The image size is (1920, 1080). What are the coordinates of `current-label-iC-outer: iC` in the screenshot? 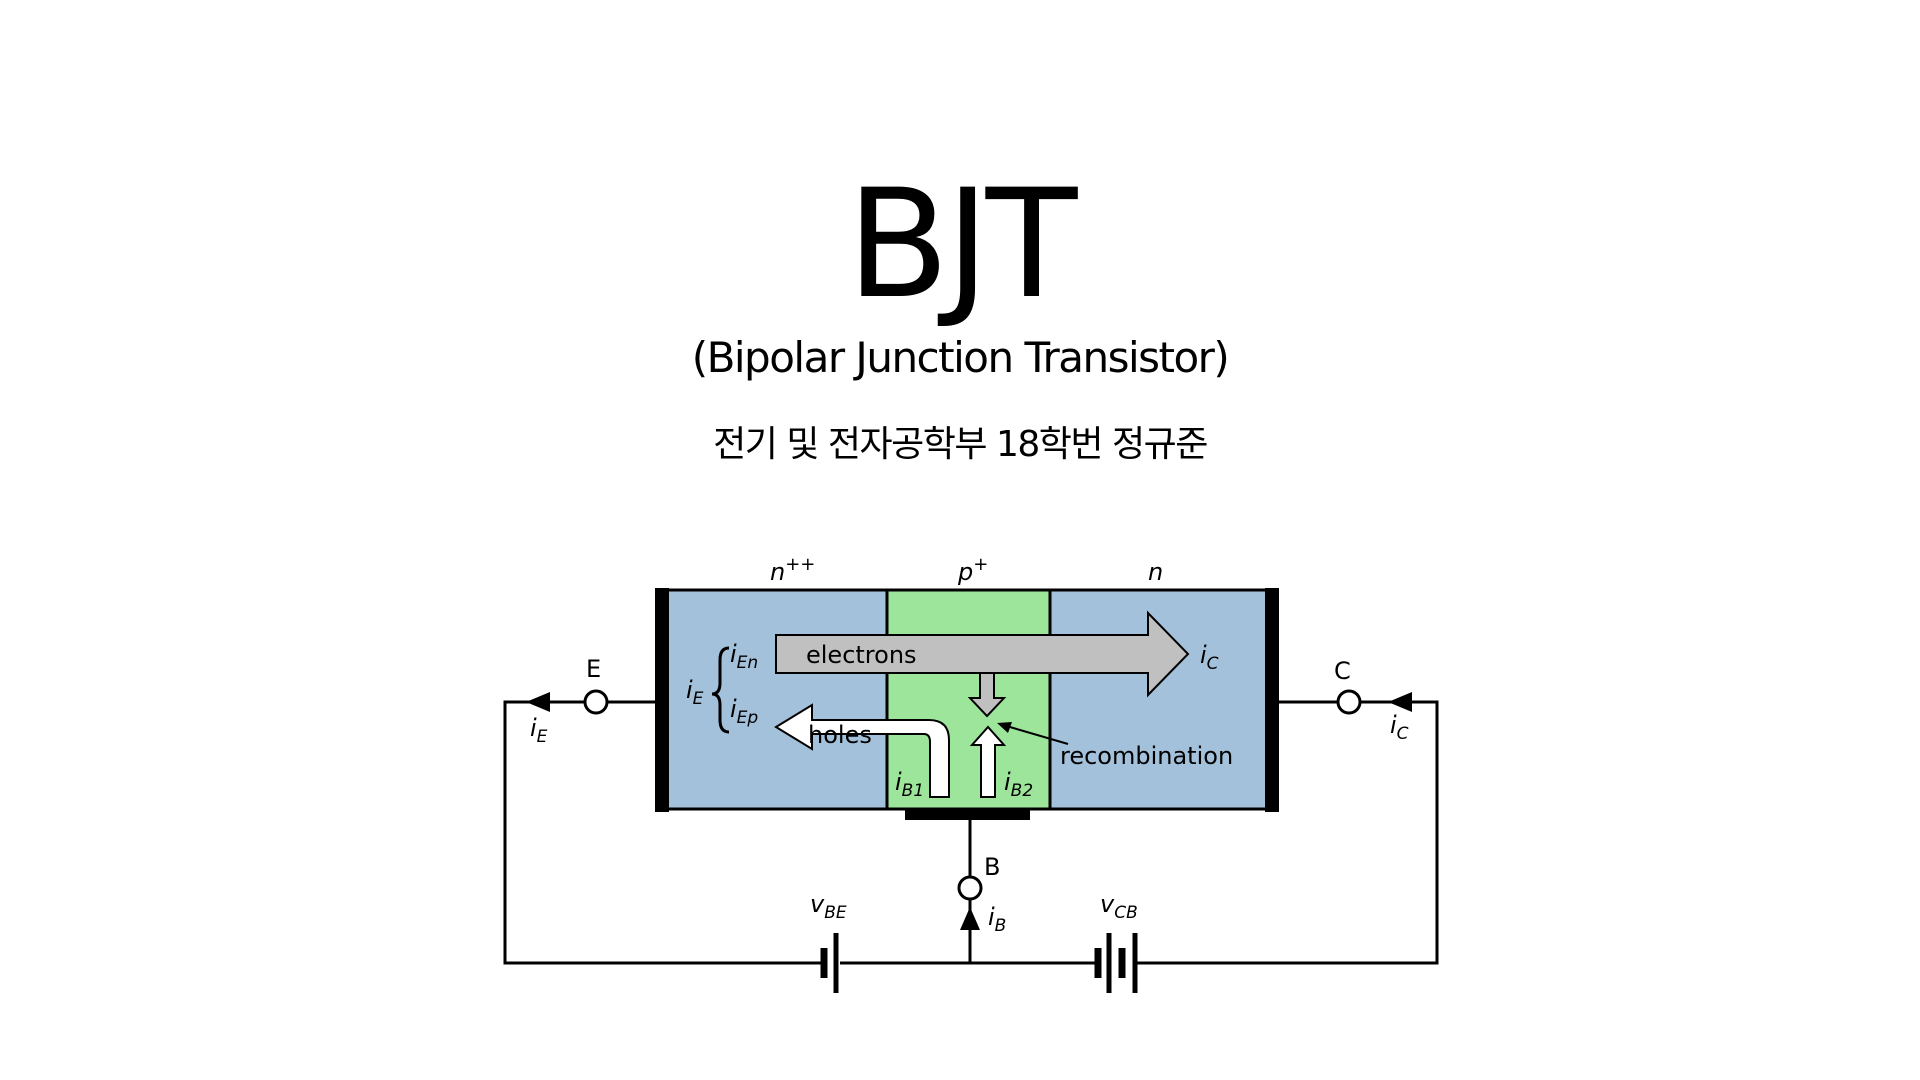 It's located at (1399, 727).